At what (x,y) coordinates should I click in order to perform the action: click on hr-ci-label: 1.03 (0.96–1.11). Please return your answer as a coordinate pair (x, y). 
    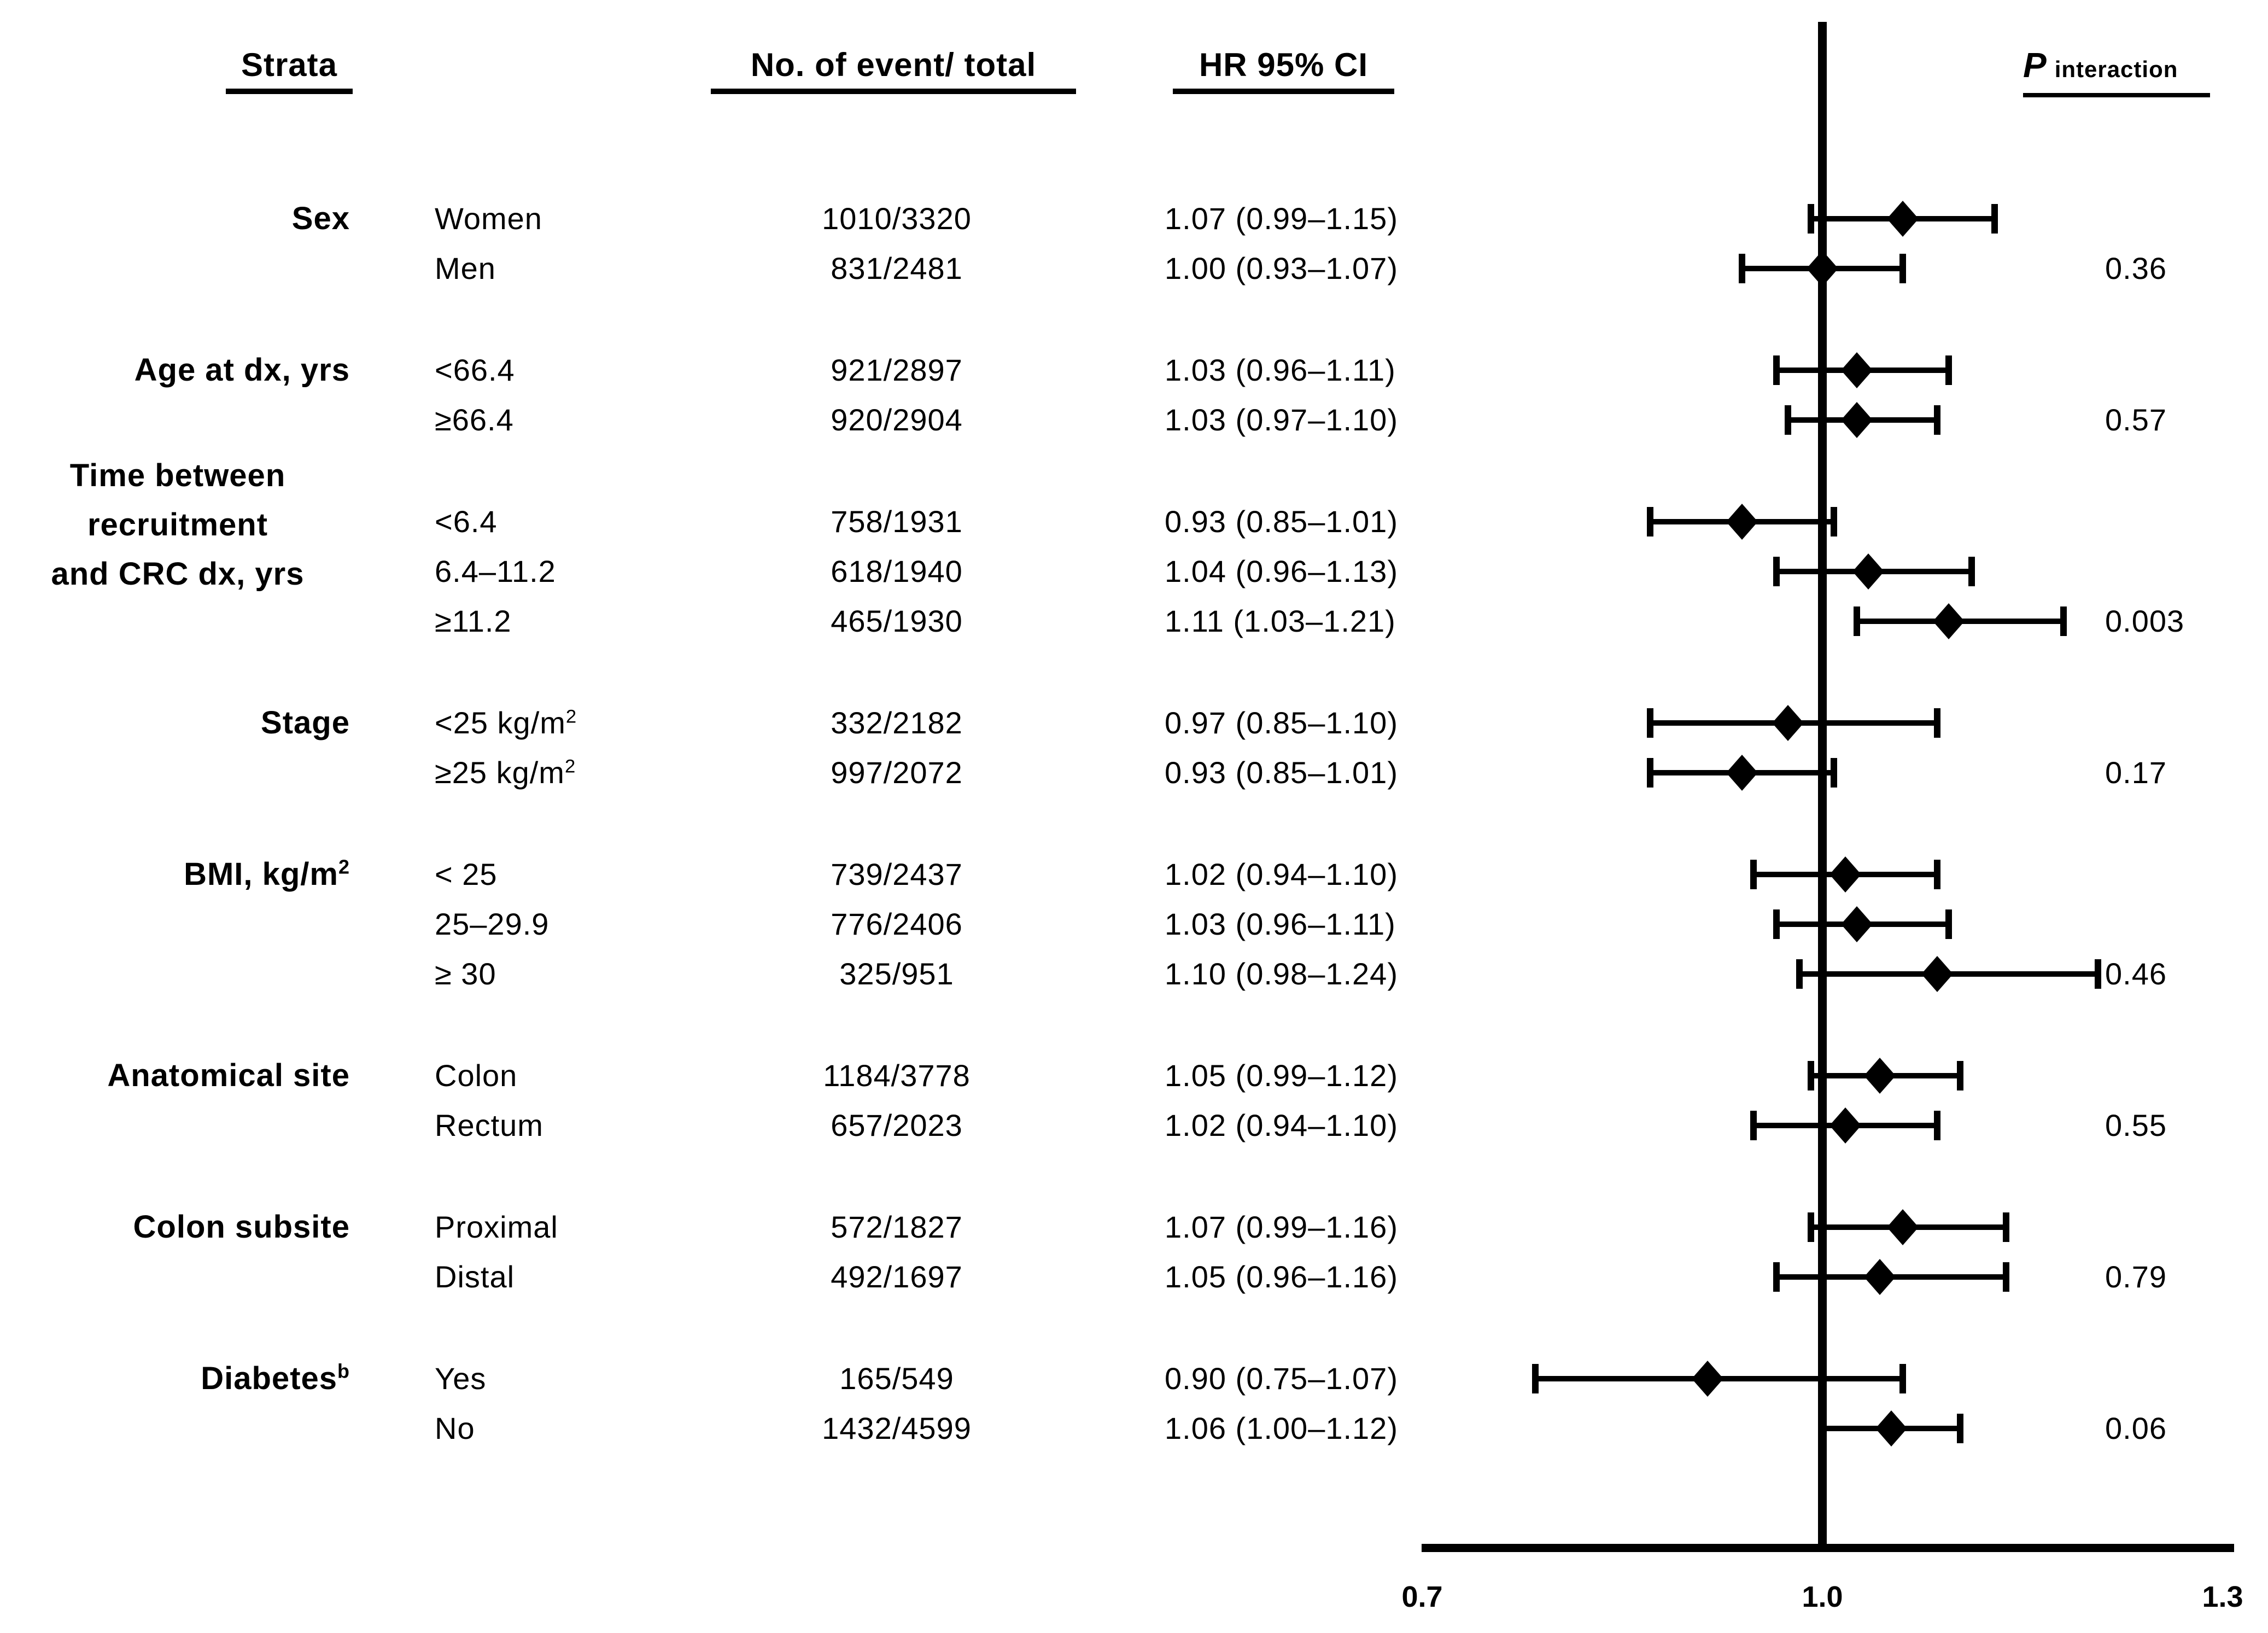
    Looking at the image, I should click on (1280, 370).